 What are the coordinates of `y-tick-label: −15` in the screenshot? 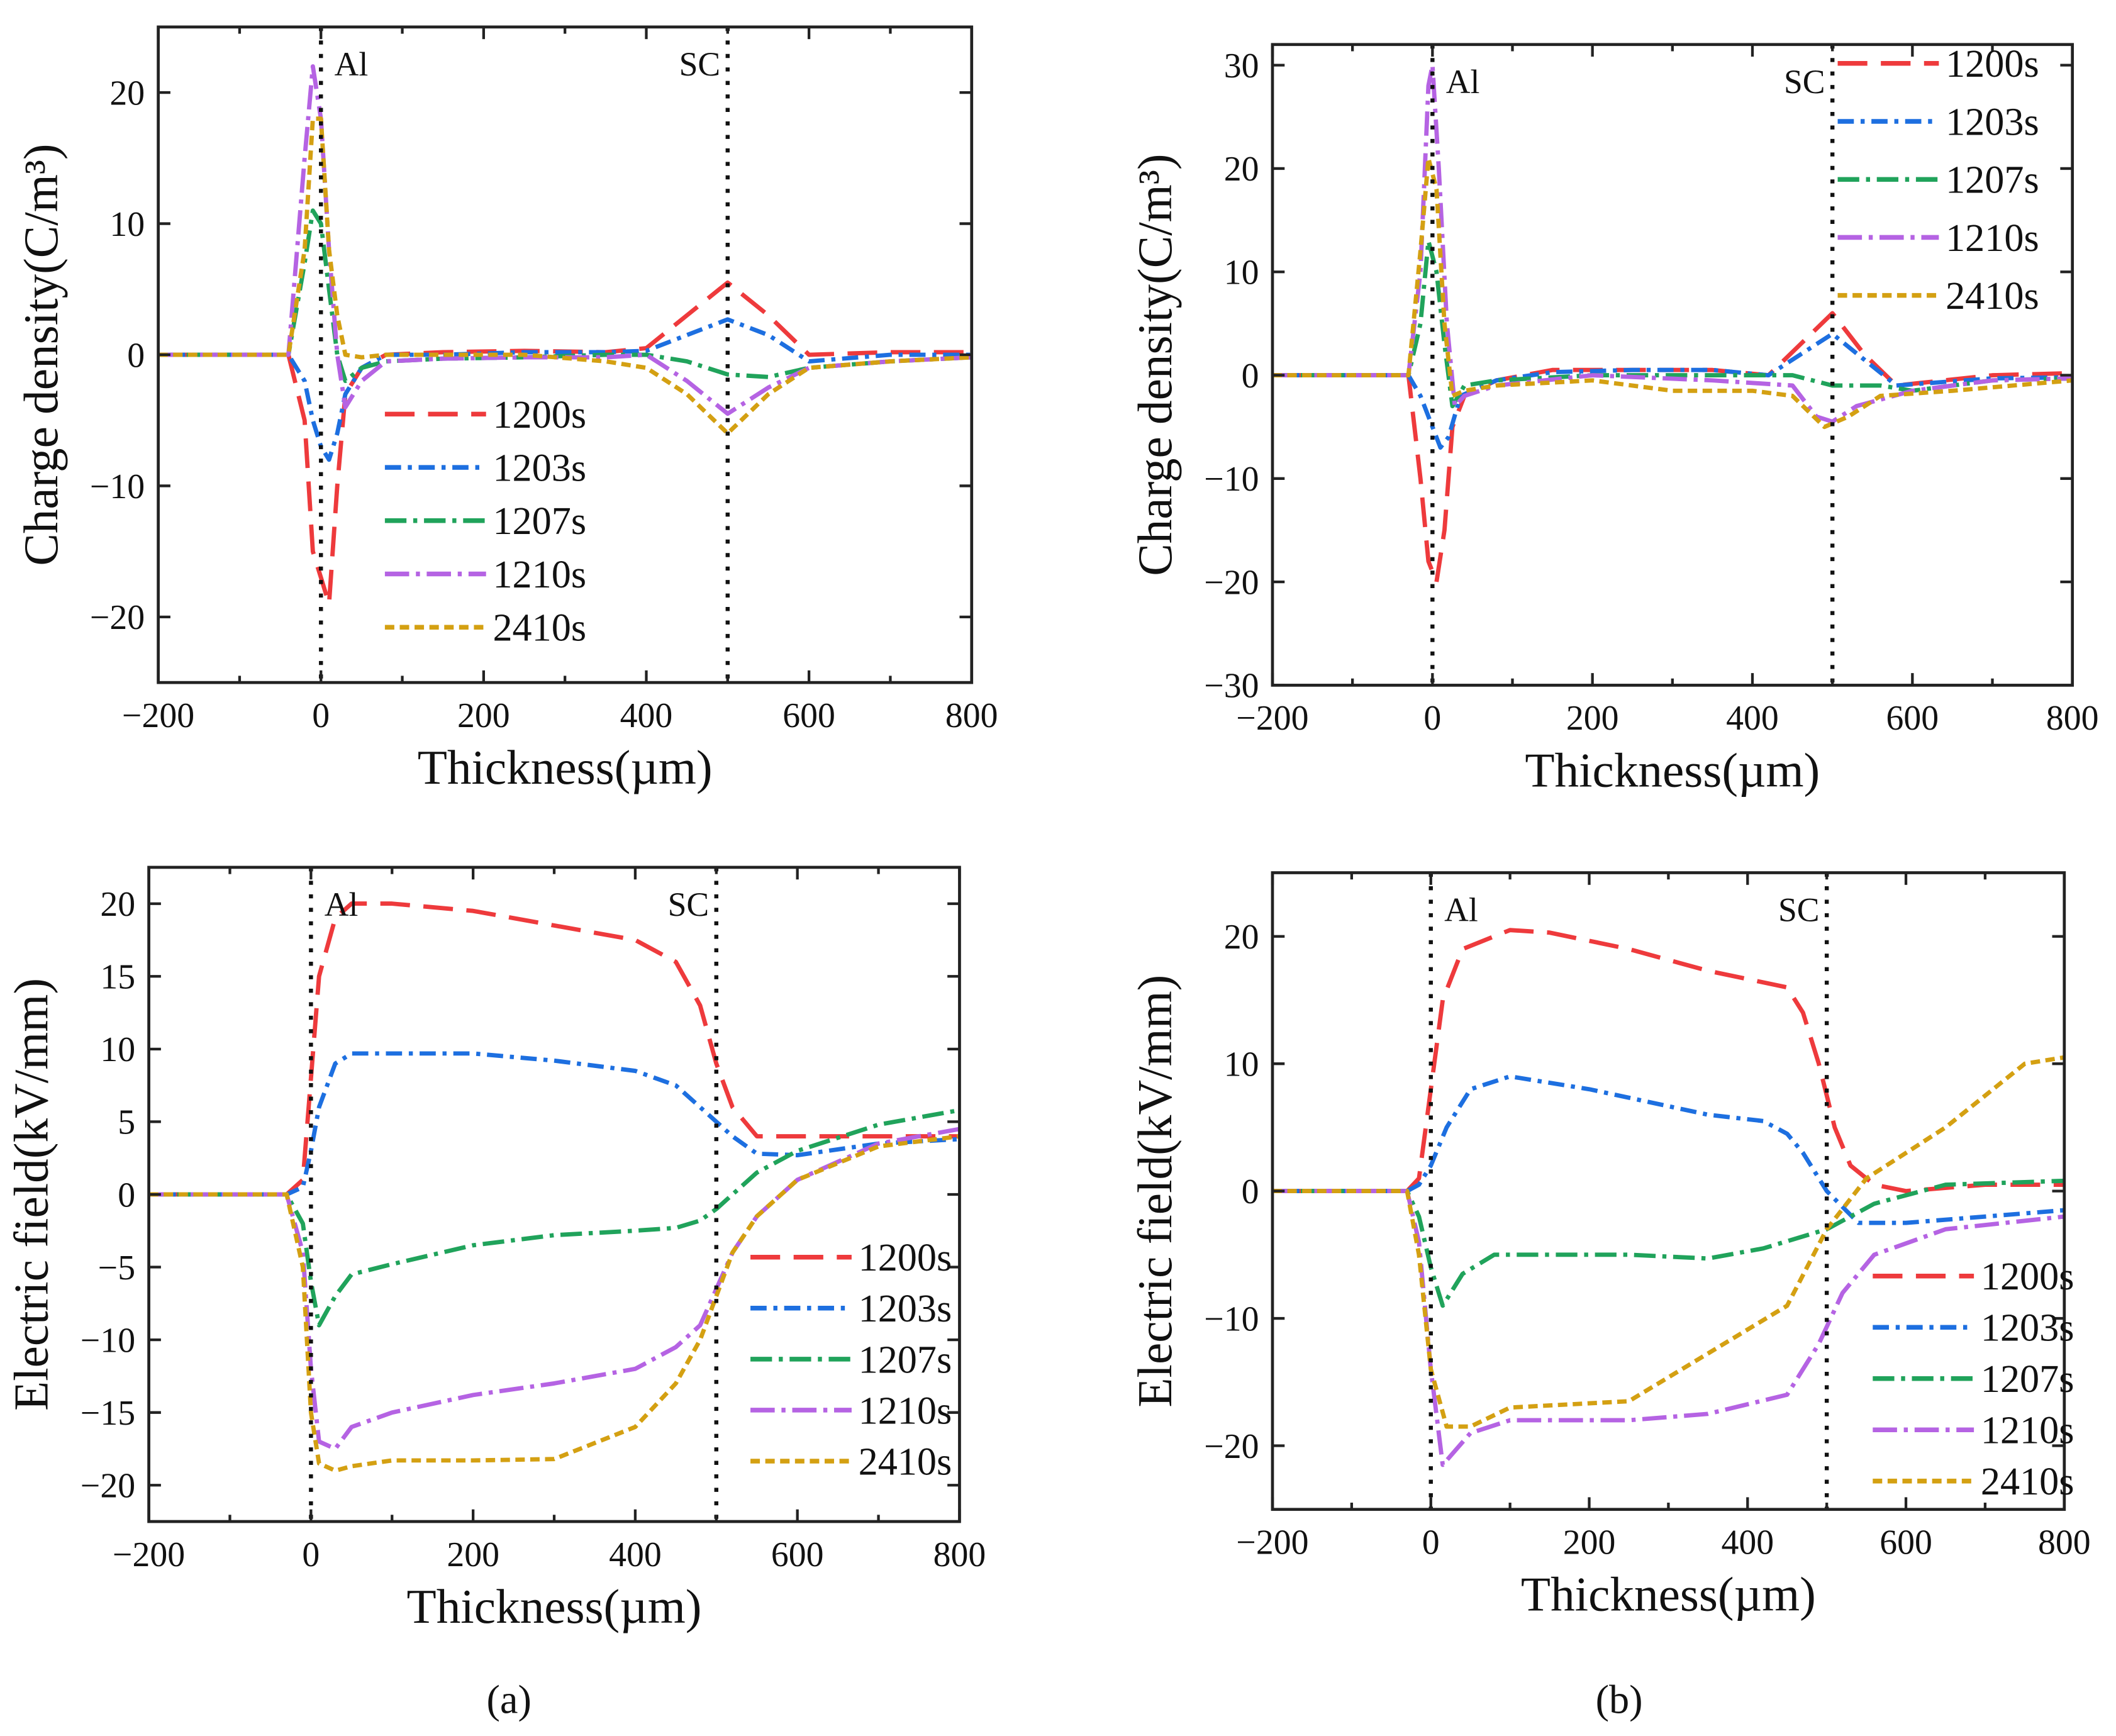 It's located at (108, 1413).